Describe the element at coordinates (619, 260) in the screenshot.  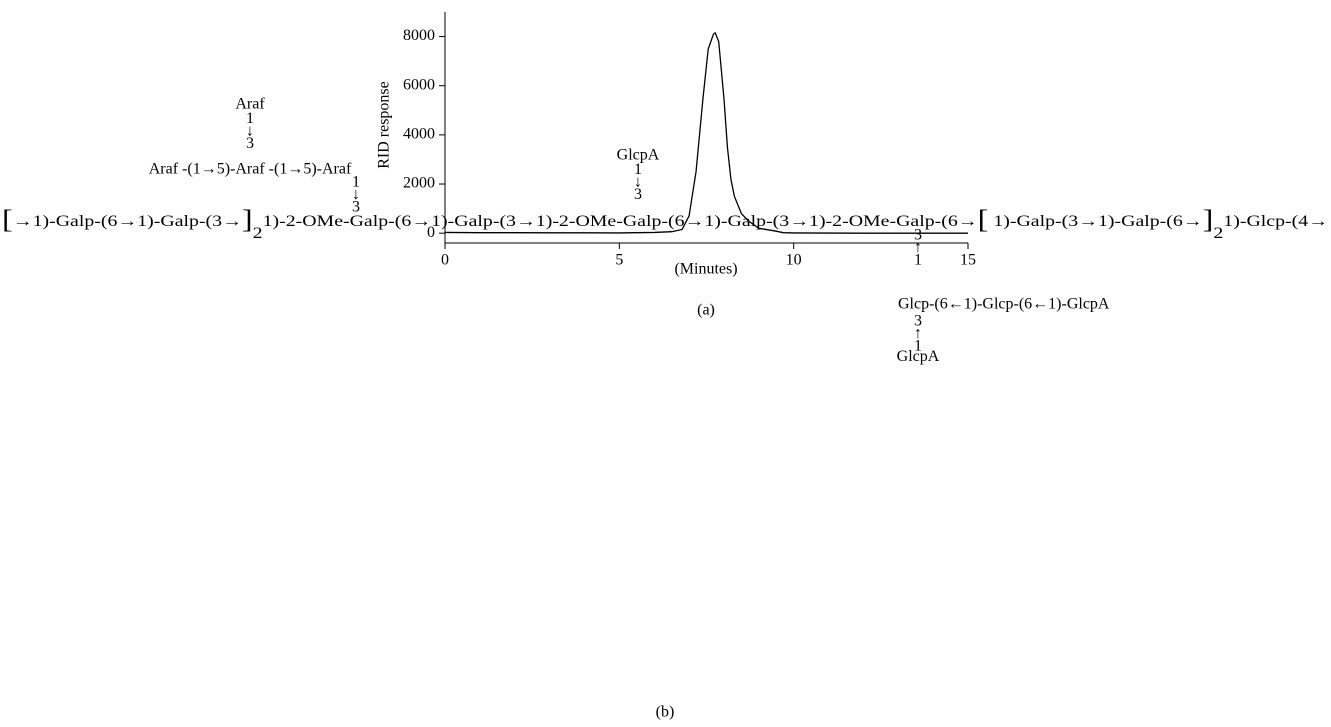
I see `x-tick-label: 5` at that location.